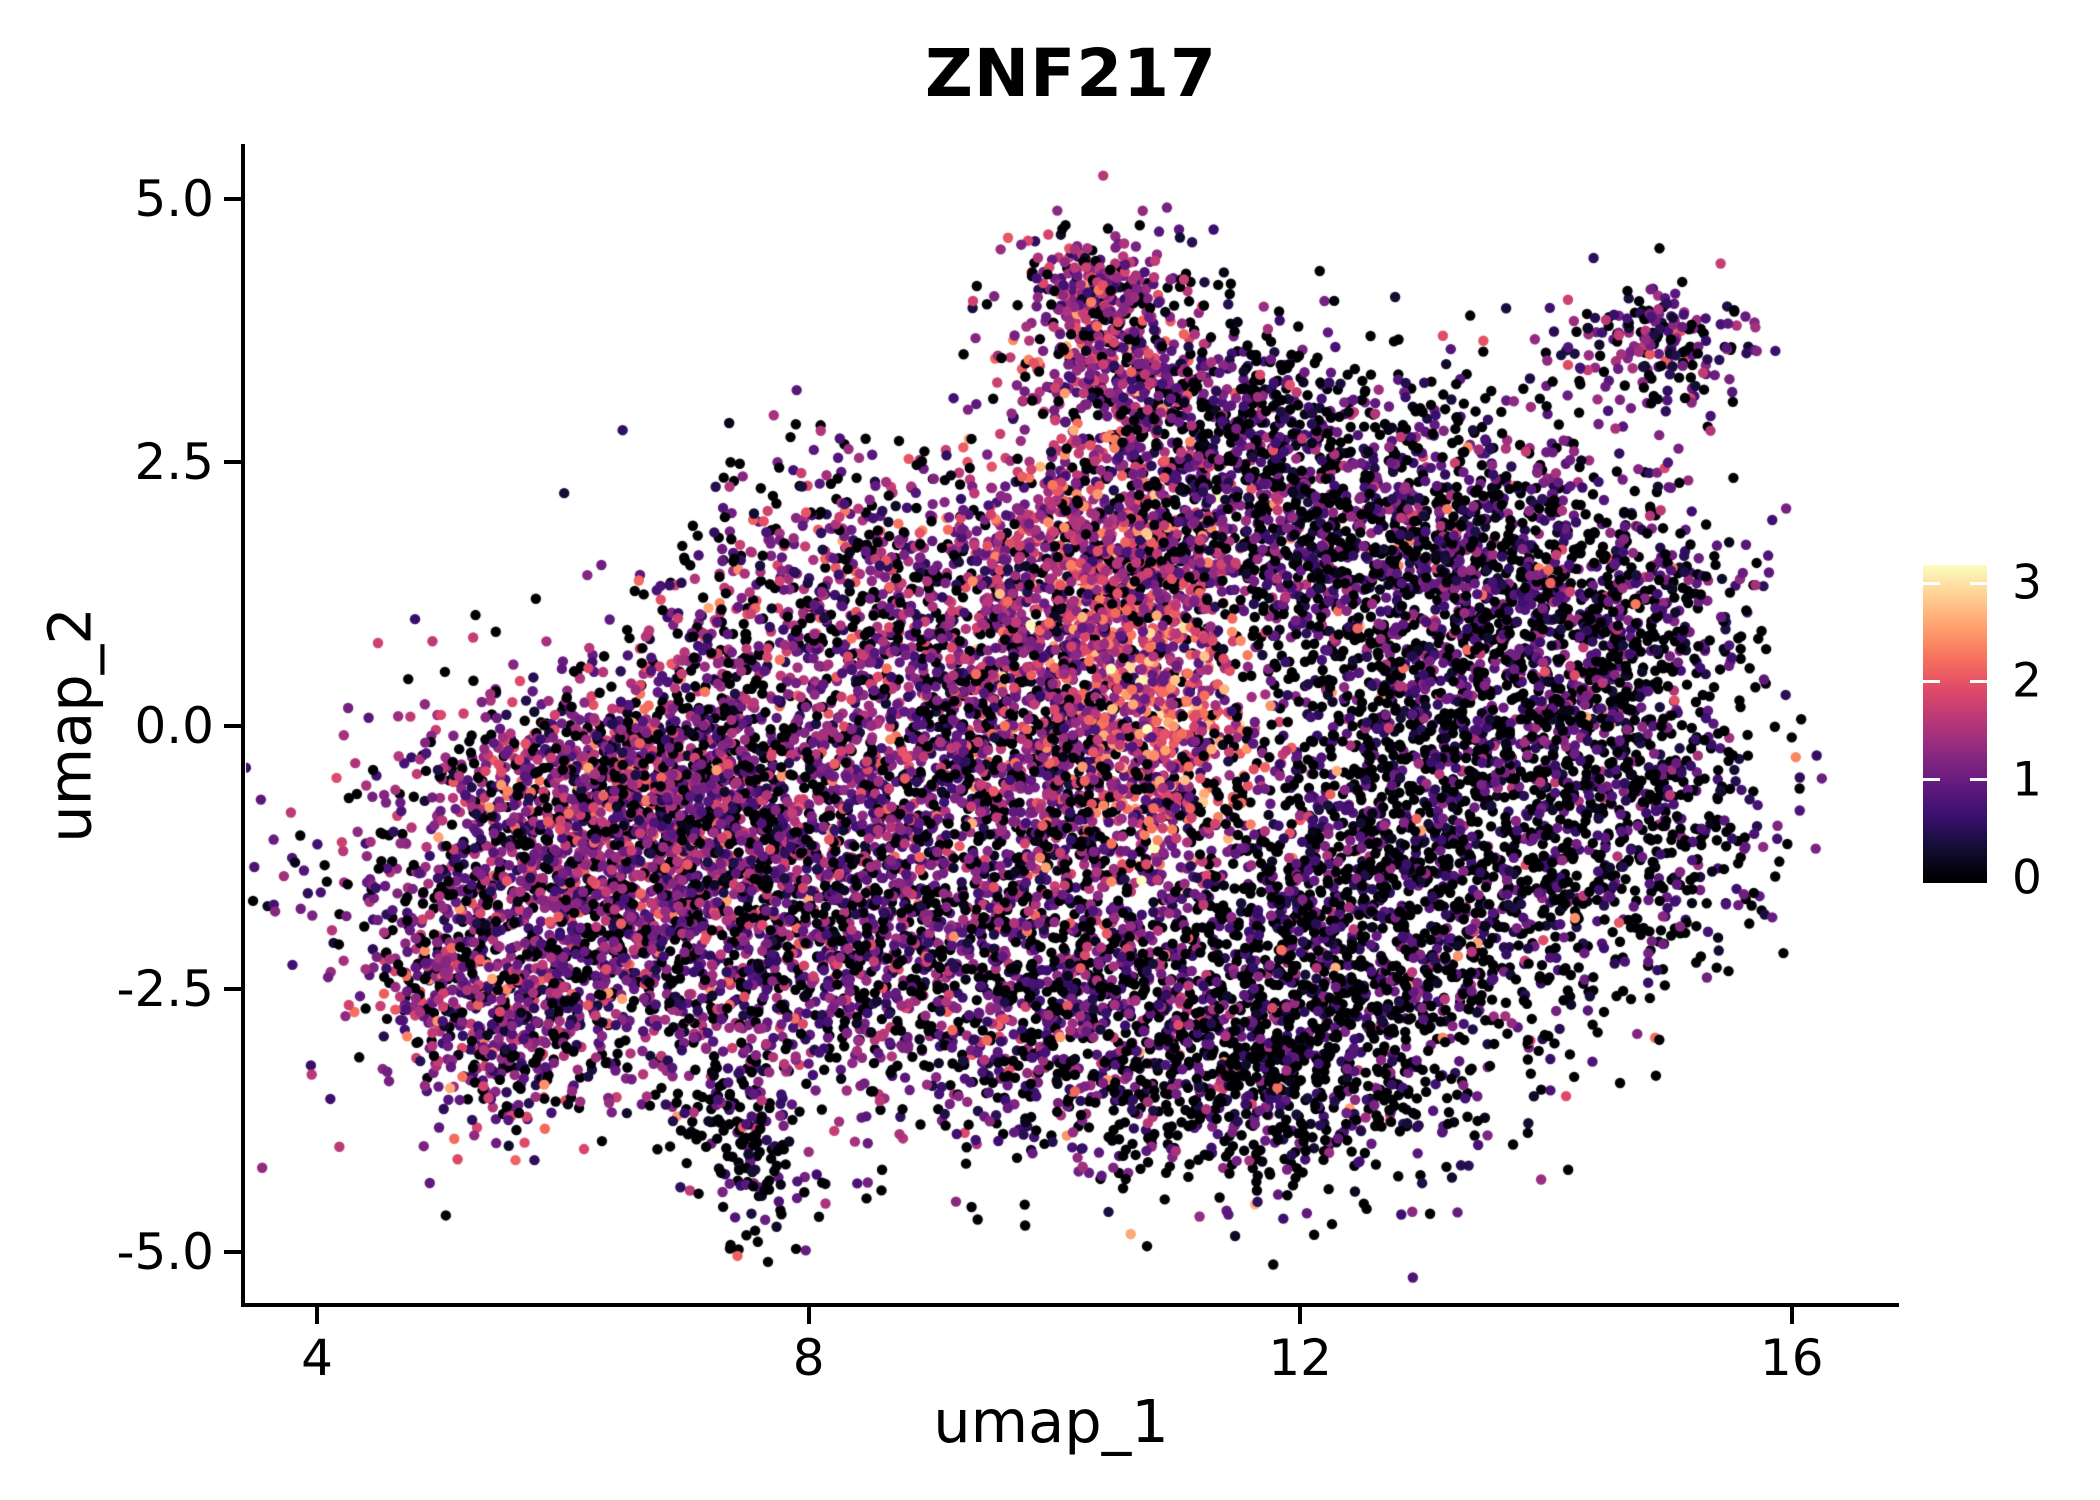 The image size is (2100, 1500). I want to click on y-tick-label: -2.5, so click(165, 988).